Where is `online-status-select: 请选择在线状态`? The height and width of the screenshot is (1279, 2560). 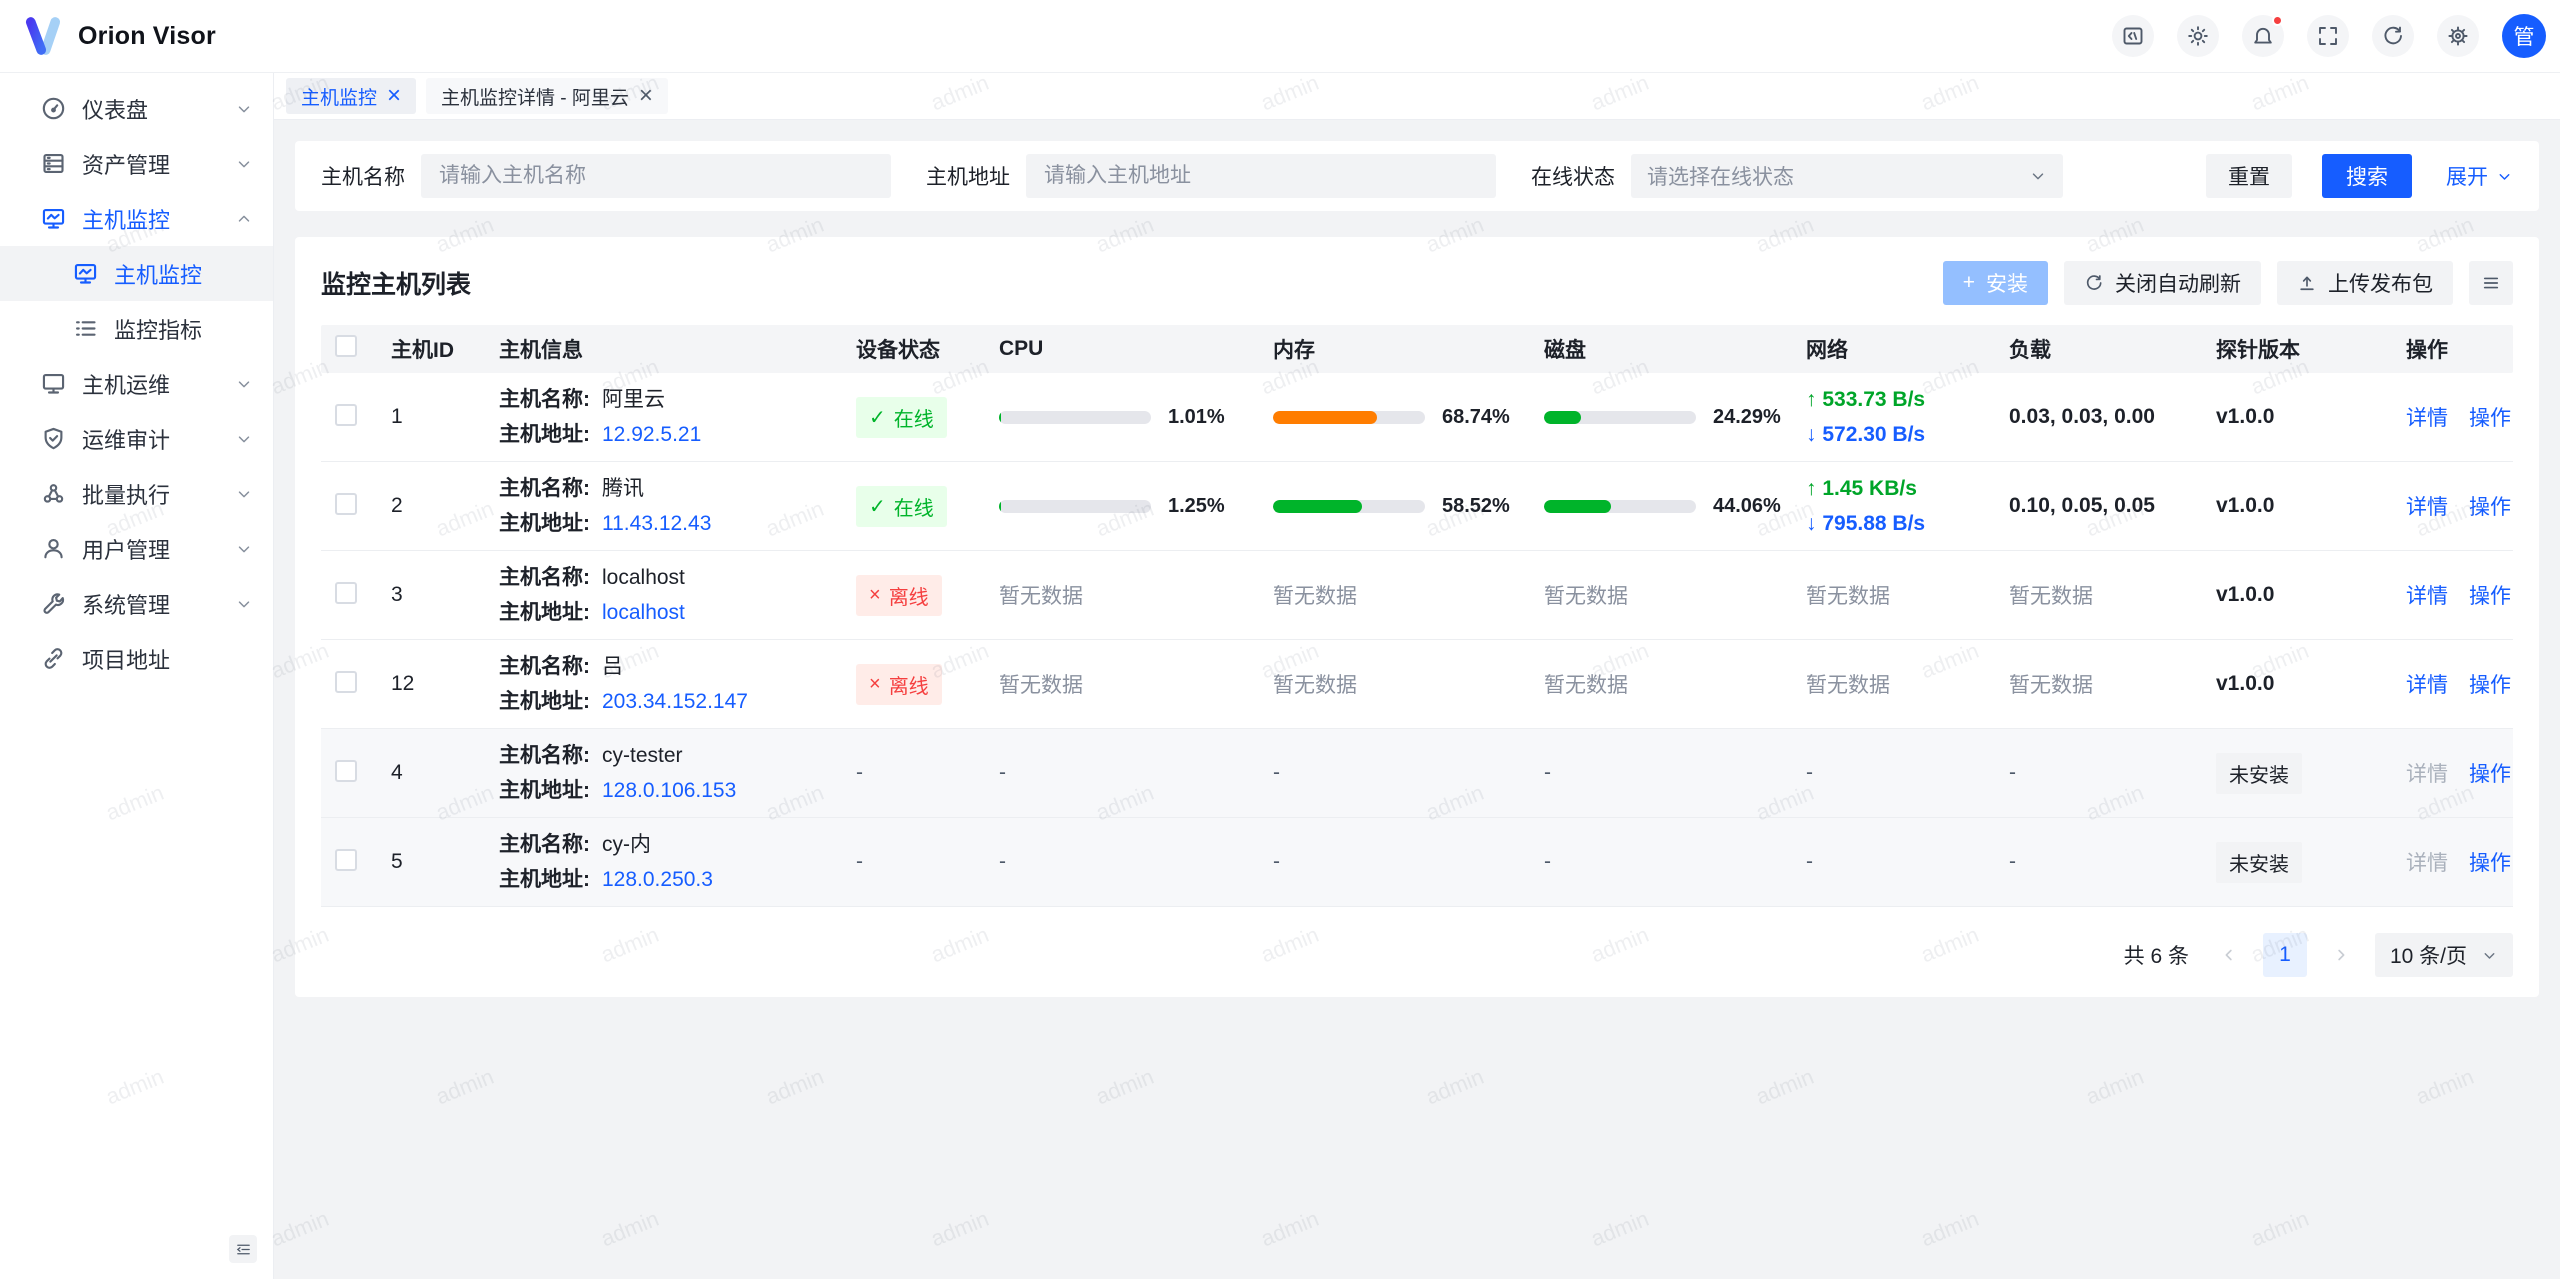 online-status-select: 请选择在线状态 is located at coordinates (1847, 176).